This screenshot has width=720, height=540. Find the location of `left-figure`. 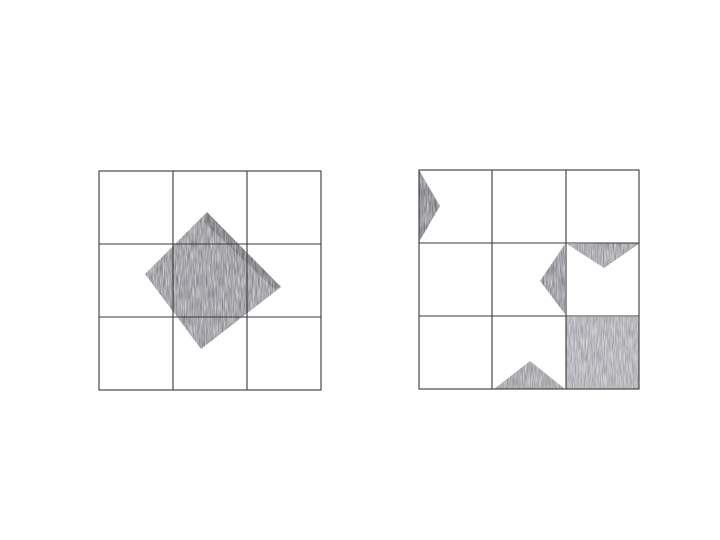

left-figure is located at coordinates (210, 280).